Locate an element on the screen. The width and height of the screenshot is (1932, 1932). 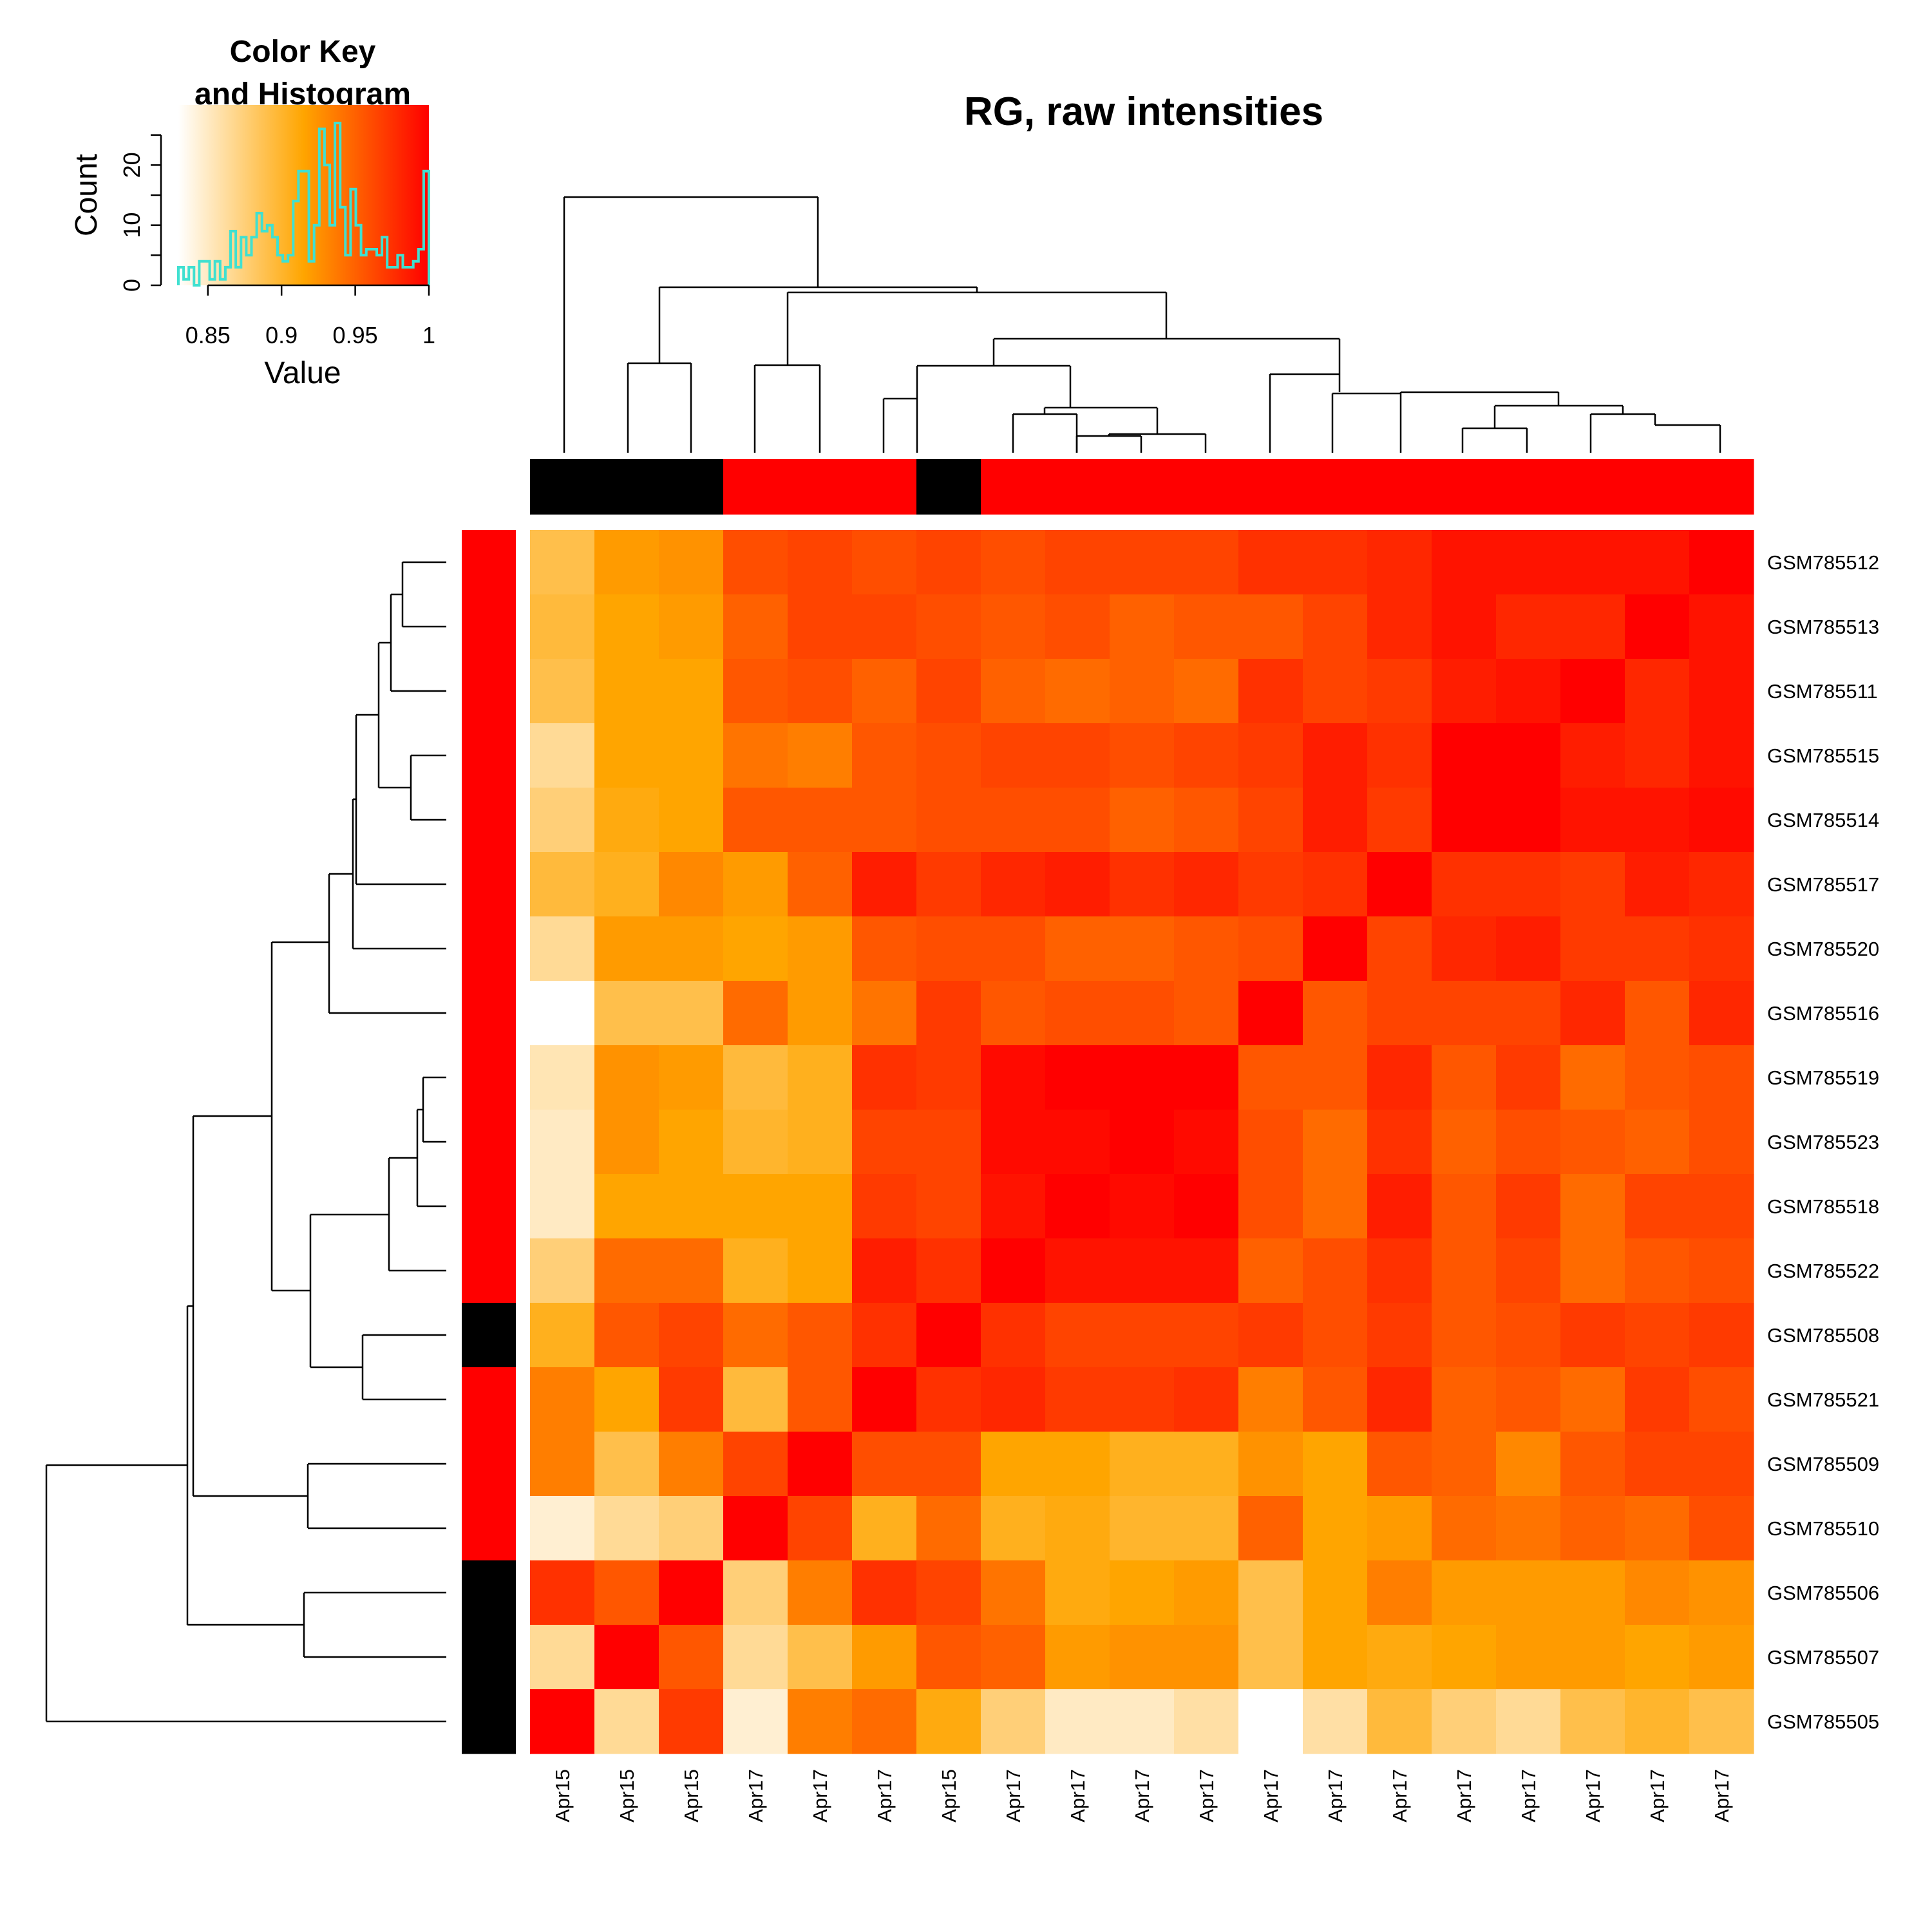
row-label: GSM785516 is located at coordinates (1823, 1013).